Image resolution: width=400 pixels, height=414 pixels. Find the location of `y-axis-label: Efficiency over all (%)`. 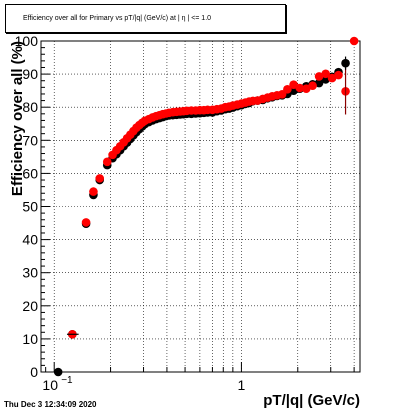

y-axis-label: Efficiency over all (%) is located at coordinates (17, 118).